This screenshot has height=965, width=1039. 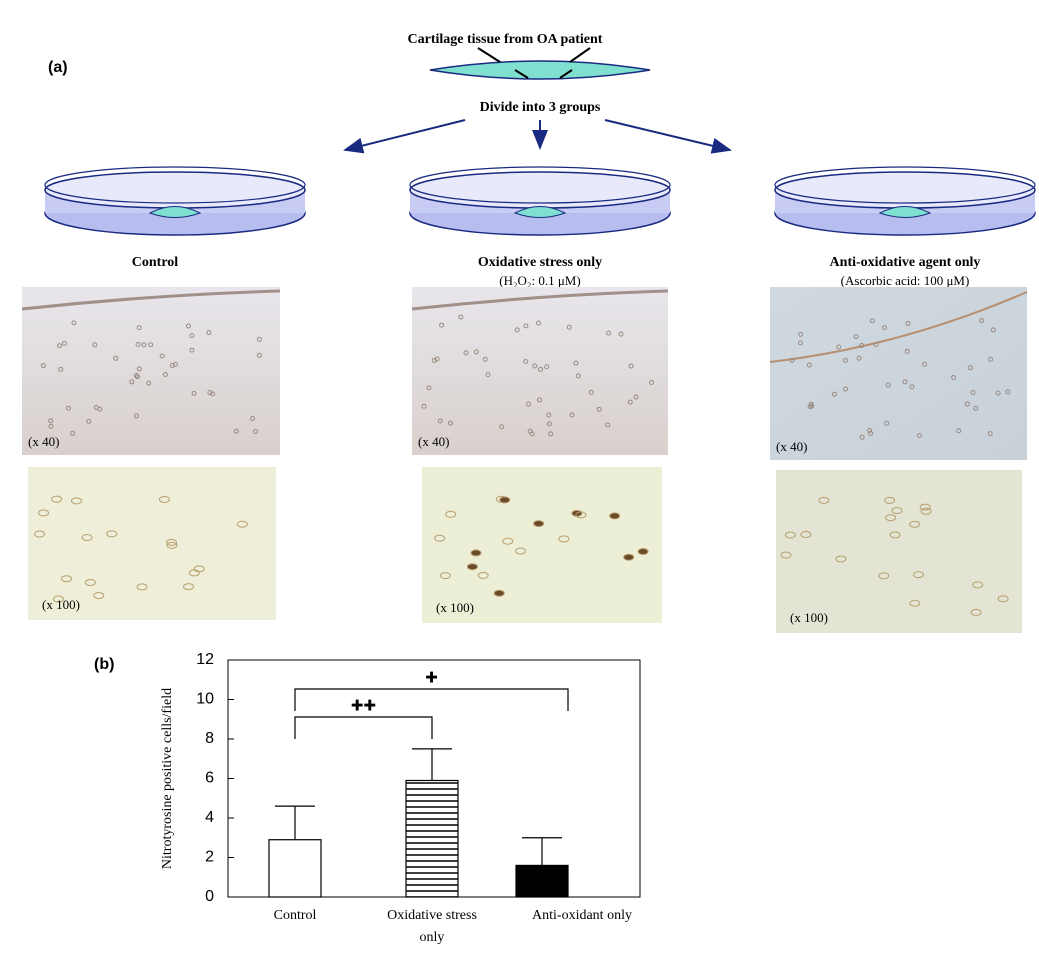 What do you see at coordinates (540, 262) in the screenshot?
I see `group-title: Oxidative stress only` at bounding box center [540, 262].